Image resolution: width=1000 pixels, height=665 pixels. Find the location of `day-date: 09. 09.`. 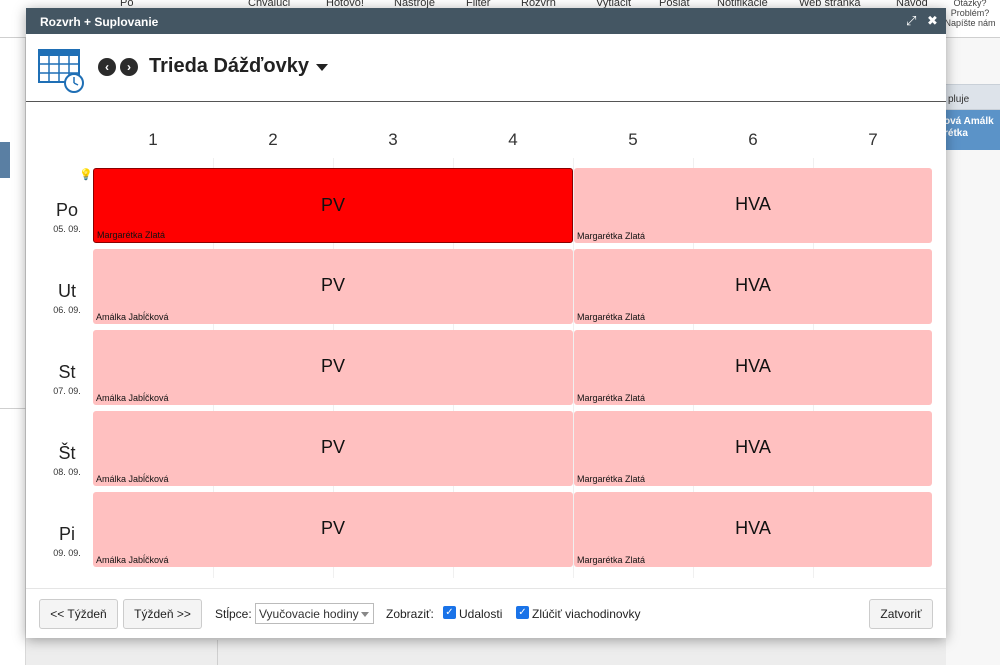

day-date: 09. 09. is located at coordinates (67, 553).